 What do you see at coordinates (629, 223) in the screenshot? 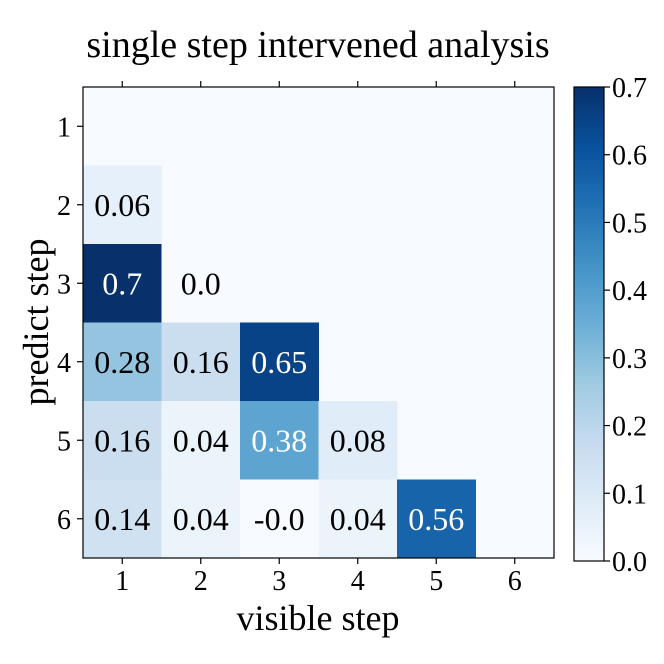
I see `colorbar-tick-label: 0.5` at bounding box center [629, 223].